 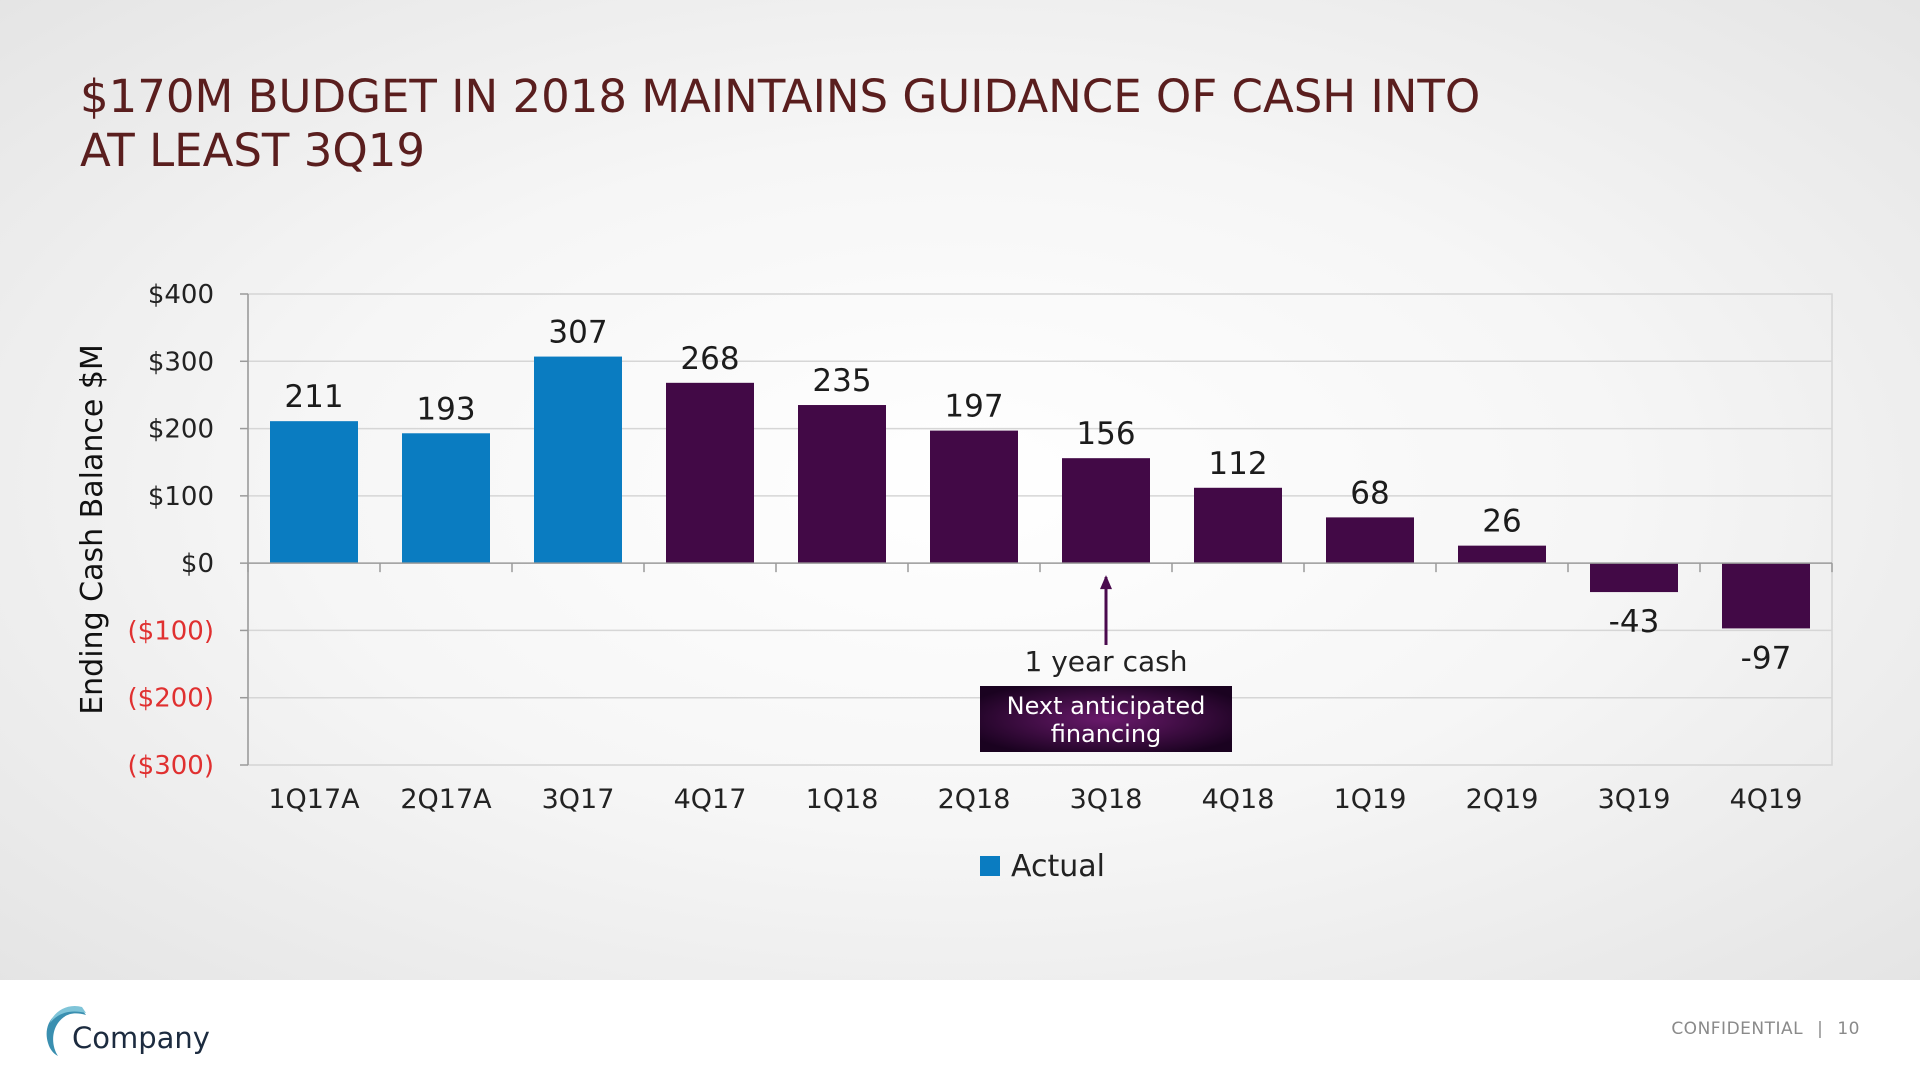 What do you see at coordinates (181, 430) in the screenshot?
I see `y-tick-label: $200` at bounding box center [181, 430].